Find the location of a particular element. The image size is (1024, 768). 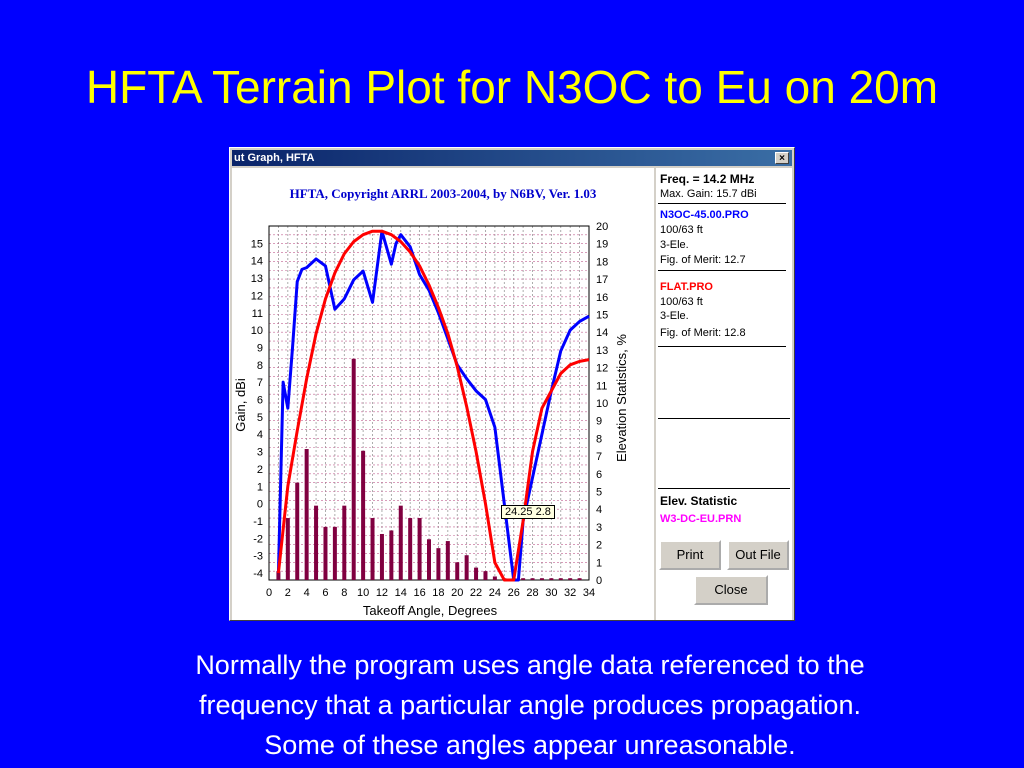

y2-tick-label: 3 is located at coordinates (599, 528).